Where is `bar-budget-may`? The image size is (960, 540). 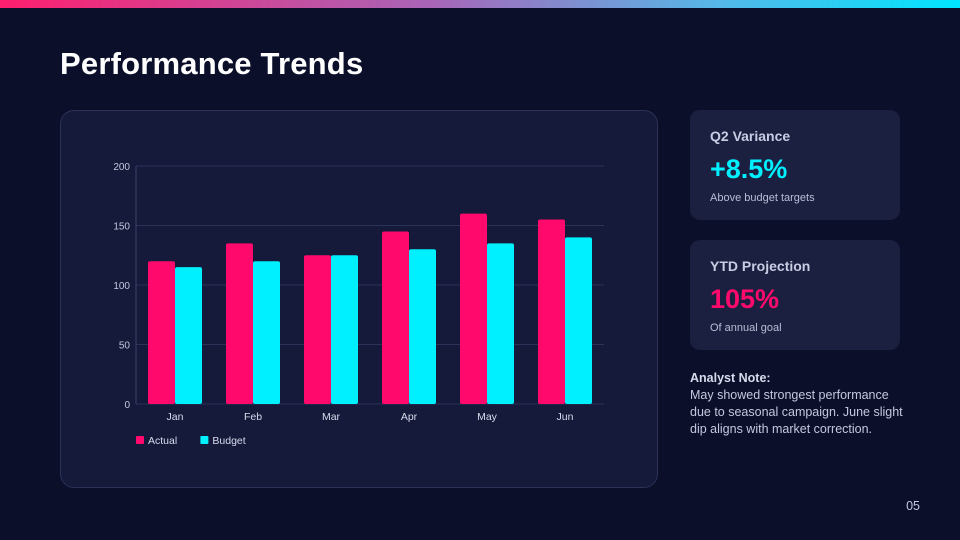
bar-budget-may is located at coordinates (500, 323).